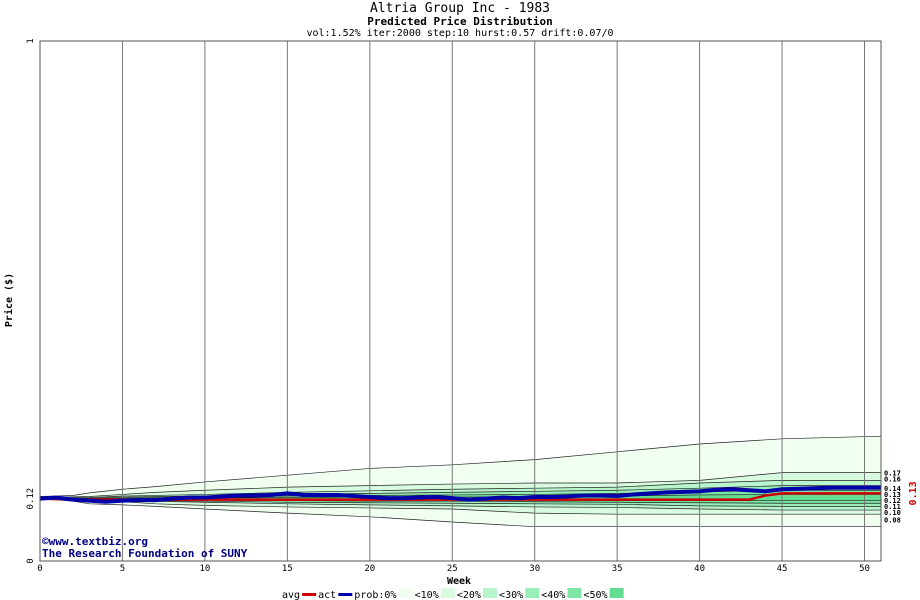  What do you see at coordinates (122, 569) in the screenshot?
I see `x-tick-label-1: 5` at bounding box center [122, 569].